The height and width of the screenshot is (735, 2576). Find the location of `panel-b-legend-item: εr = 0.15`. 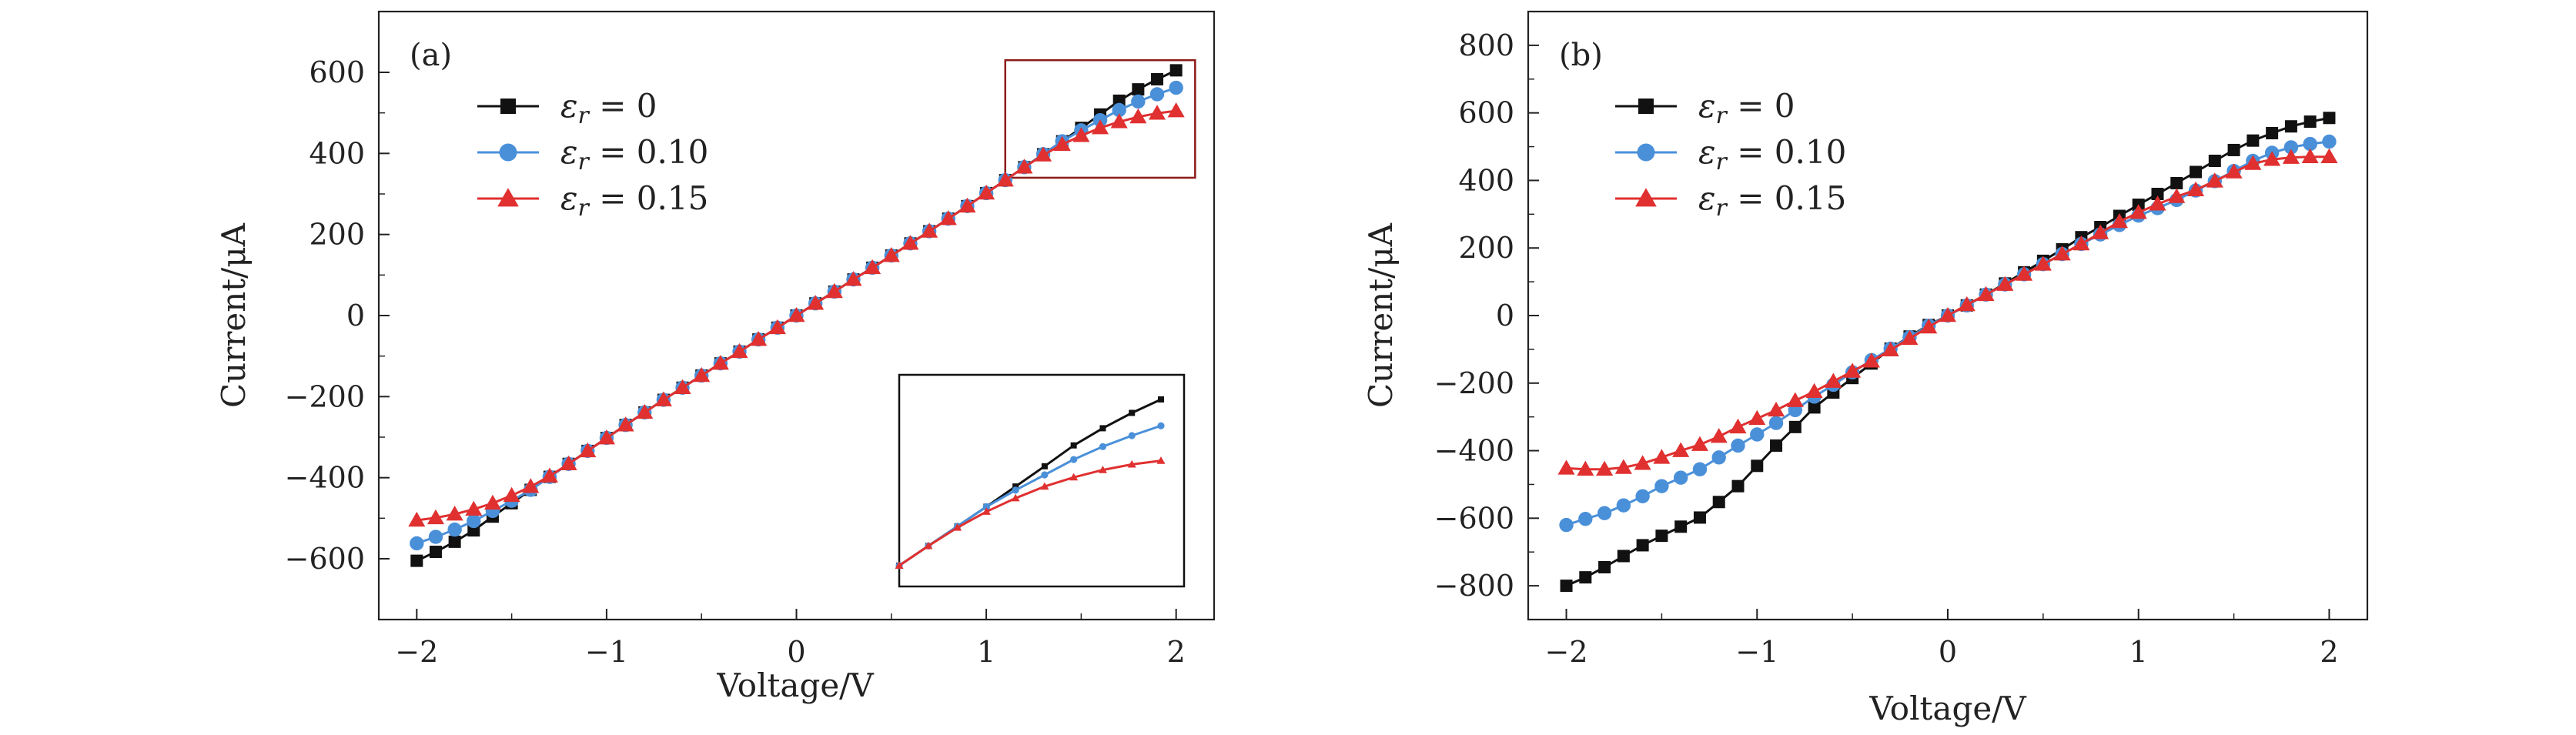

panel-b-legend-item: εr = 0.15 is located at coordinates (1730, 200).